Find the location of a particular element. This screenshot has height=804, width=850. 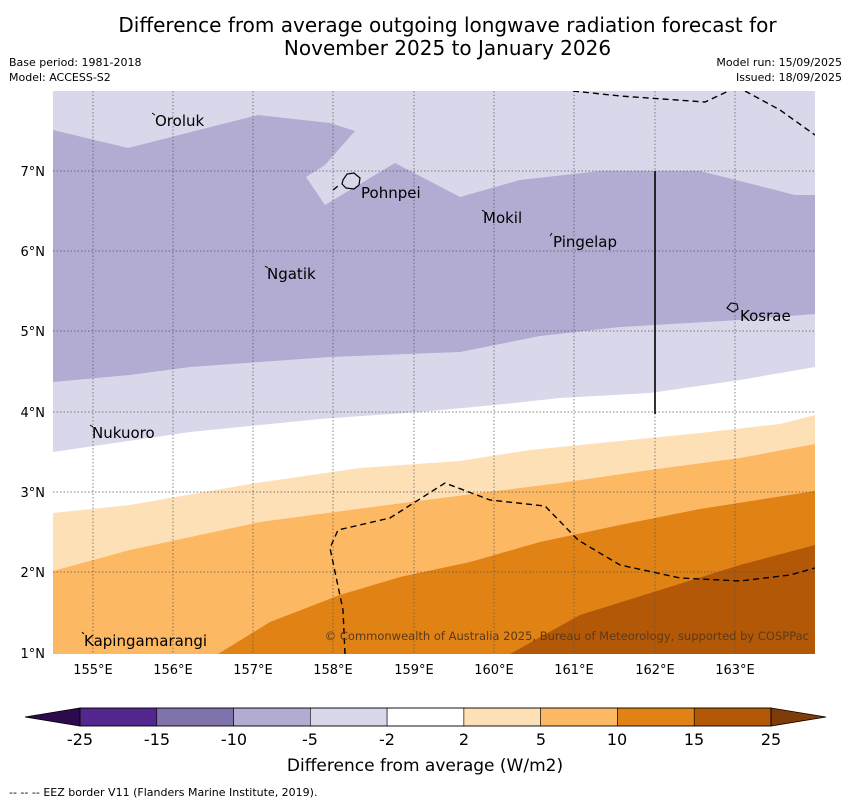

eez-legend-marker: -- -- -- is located at coordinates (24, 792).